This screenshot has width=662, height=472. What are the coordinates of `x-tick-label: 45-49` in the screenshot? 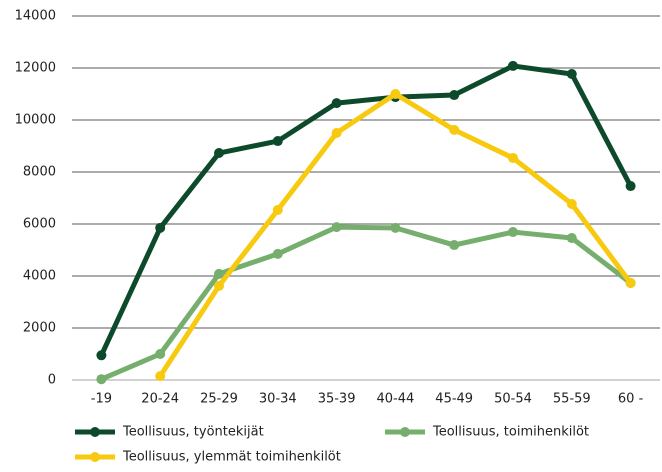 It's located at (454, 399).